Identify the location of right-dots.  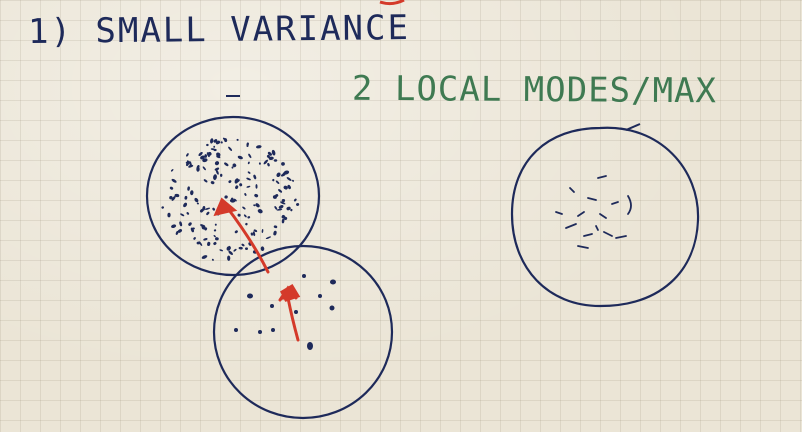
(593, 212).